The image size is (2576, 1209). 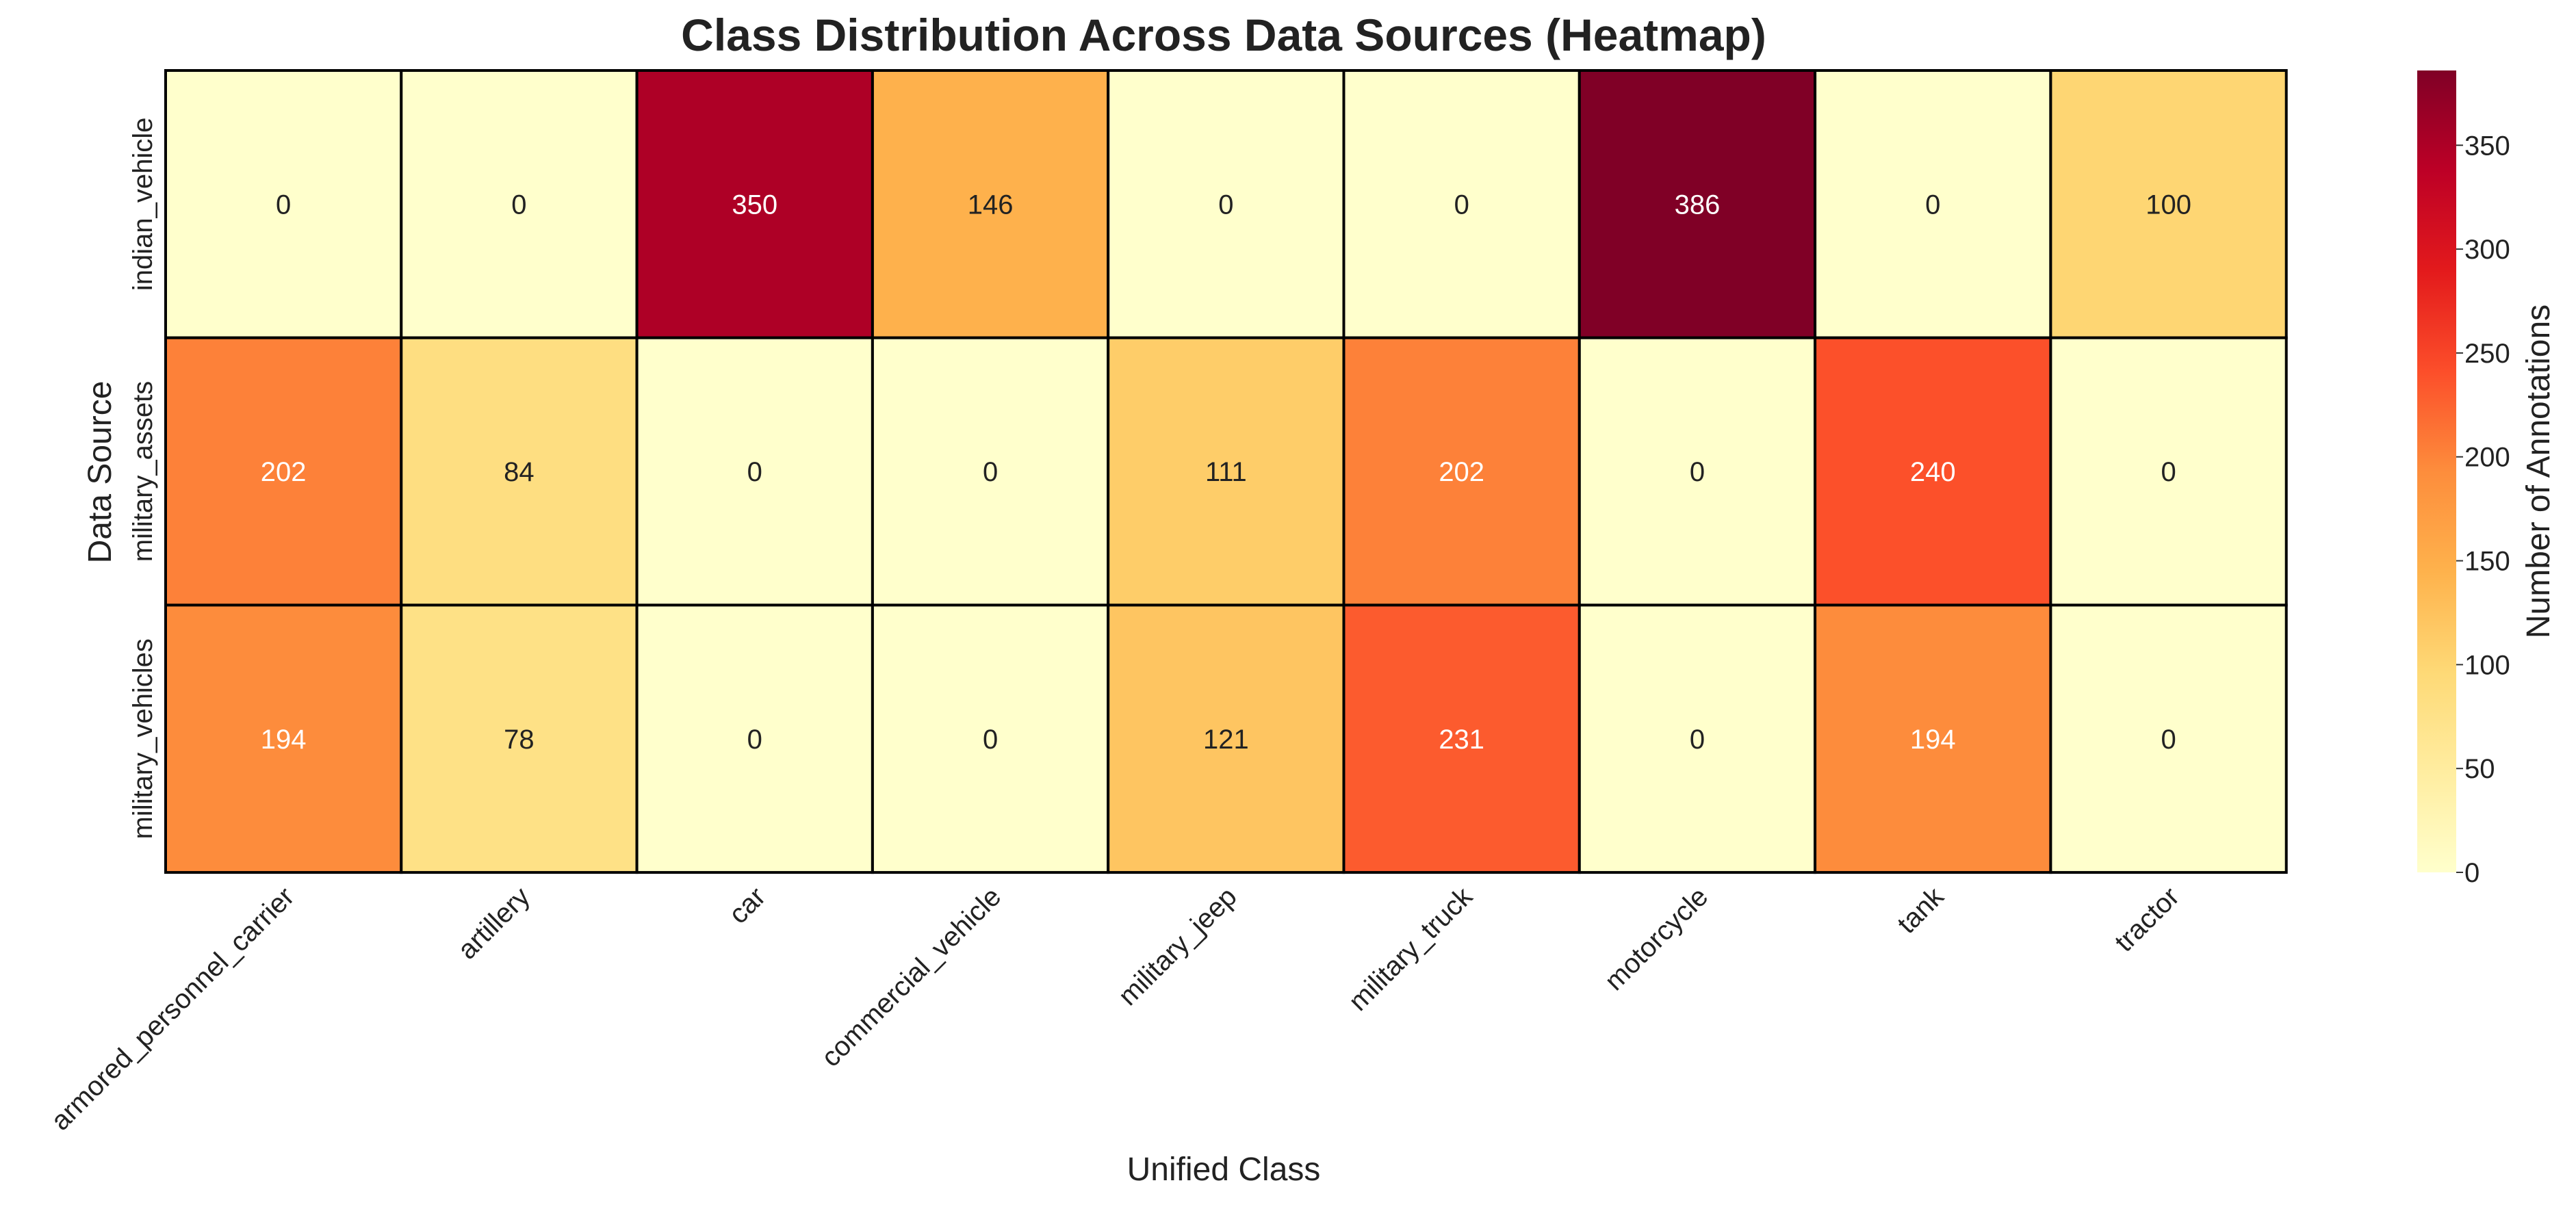 I want to click on colorbar-tick-label: 350, so click(x=2487, y=146).